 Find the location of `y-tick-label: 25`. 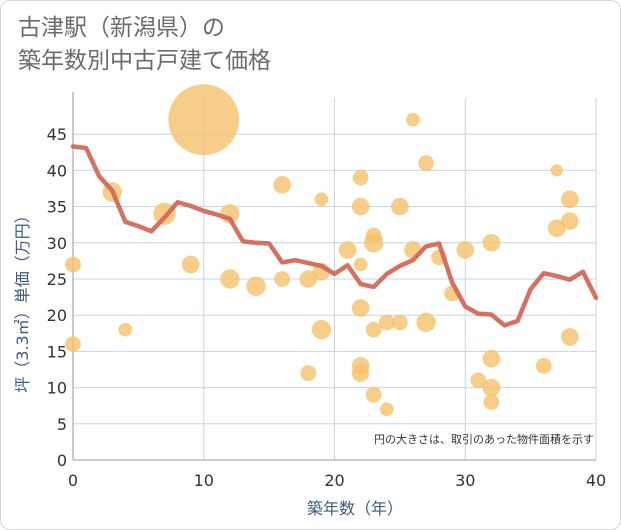

y-tick-label: 25 is located at coordinates (57, 279).